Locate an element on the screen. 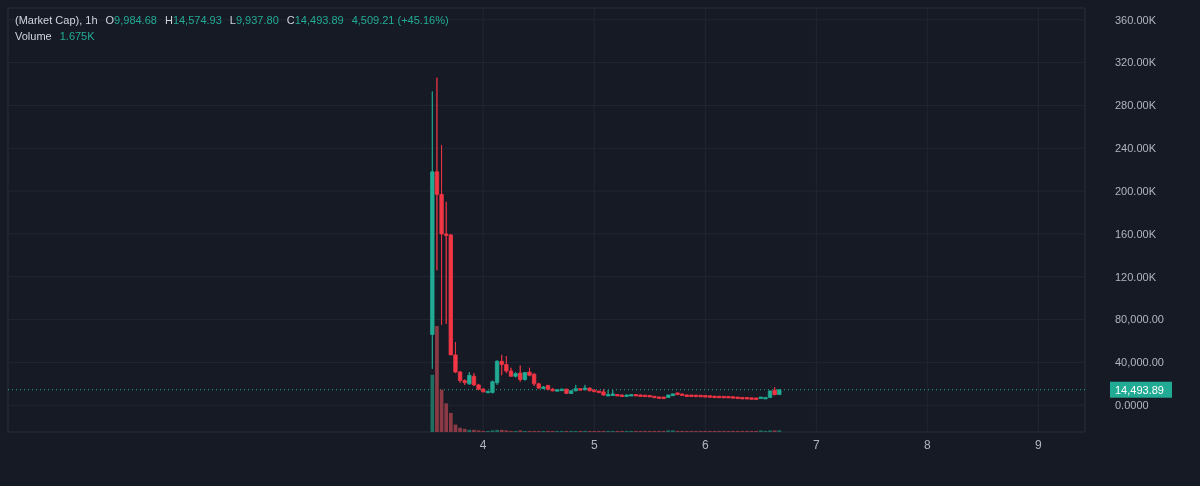 The height and width of the screenshot is (486, 1200). y-tick-label: 240.00K is located at coordinates (1136, 148).